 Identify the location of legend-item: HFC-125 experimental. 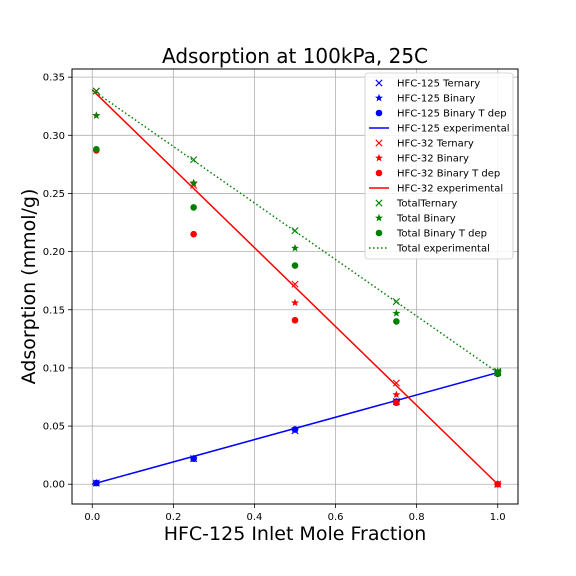
(439, 129).